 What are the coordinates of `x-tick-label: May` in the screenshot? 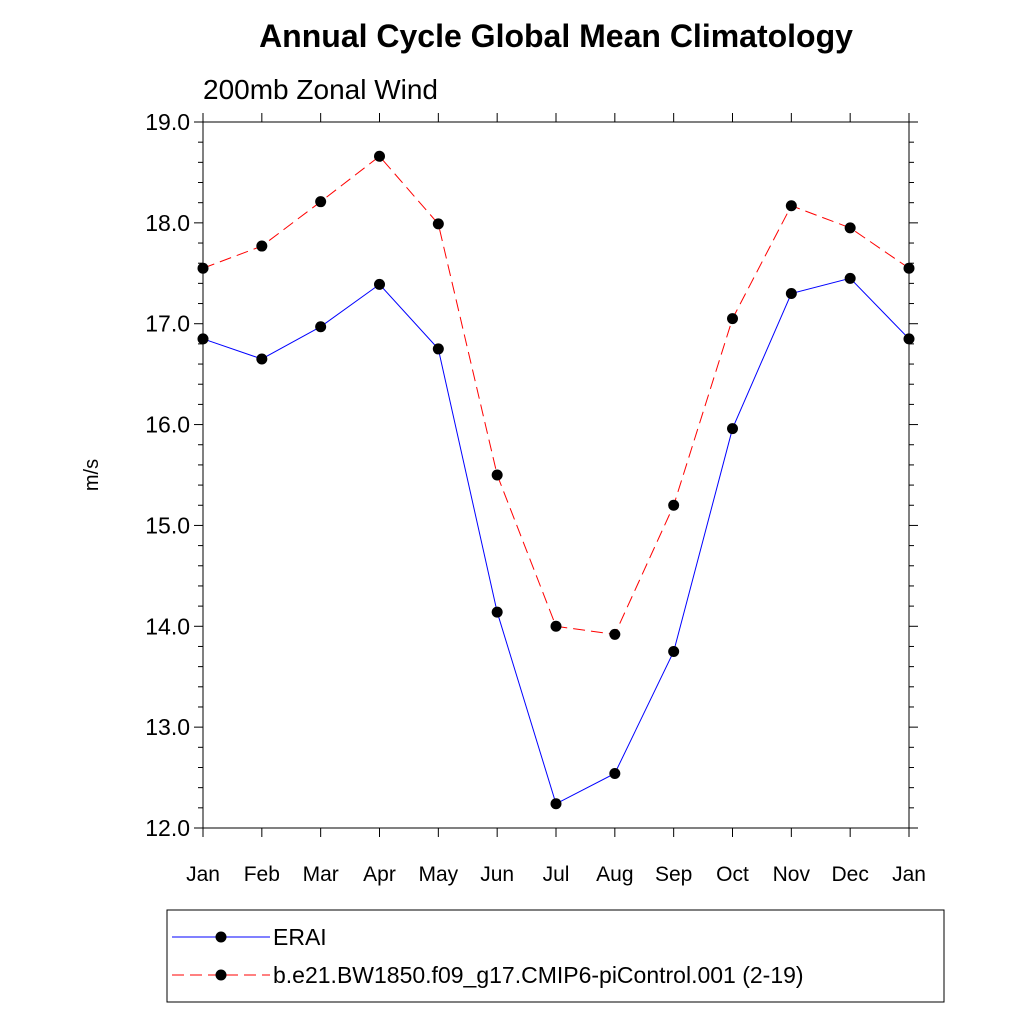 It's located at (438, 874).